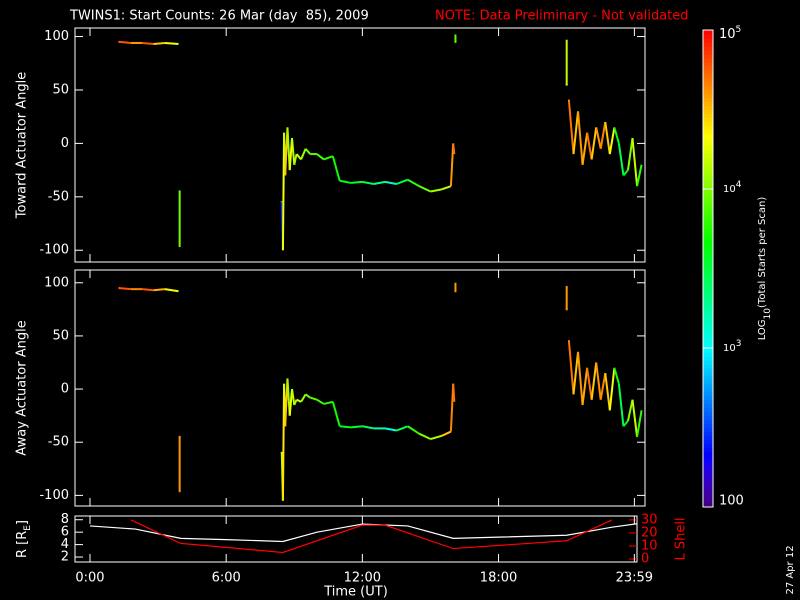 The image size is (800, 600). What do you see at coordinates (790, 569) in the screenshot?
I see `date-stamp: 27 Apr 12` at bounding box center [790, 569].